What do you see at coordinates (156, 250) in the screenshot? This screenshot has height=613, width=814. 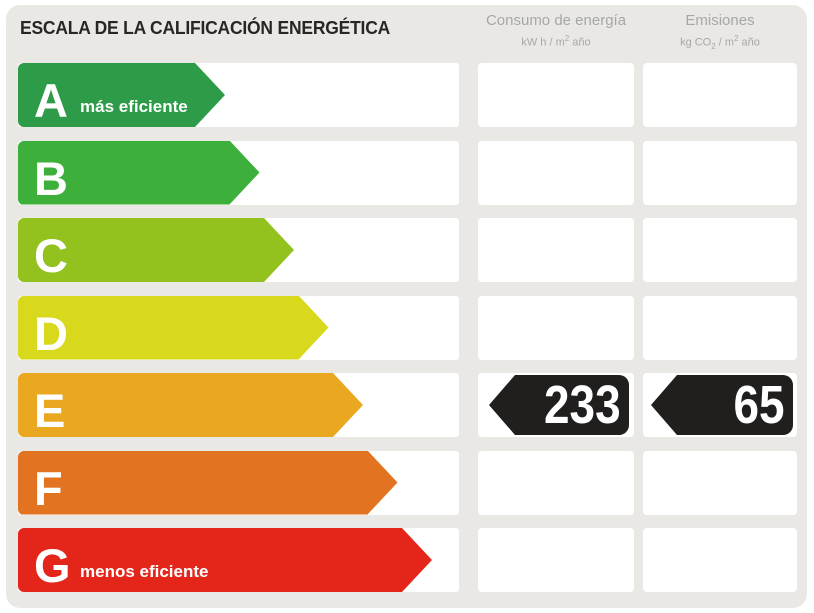 I see `rating-arrow-C: C` at bounding box center [156, 250].